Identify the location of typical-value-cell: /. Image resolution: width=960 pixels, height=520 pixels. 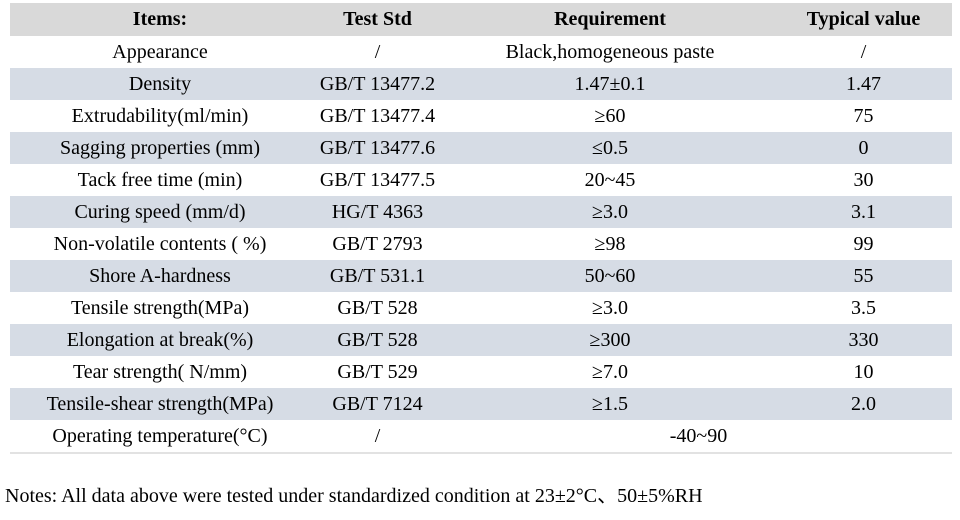
(863, 52).